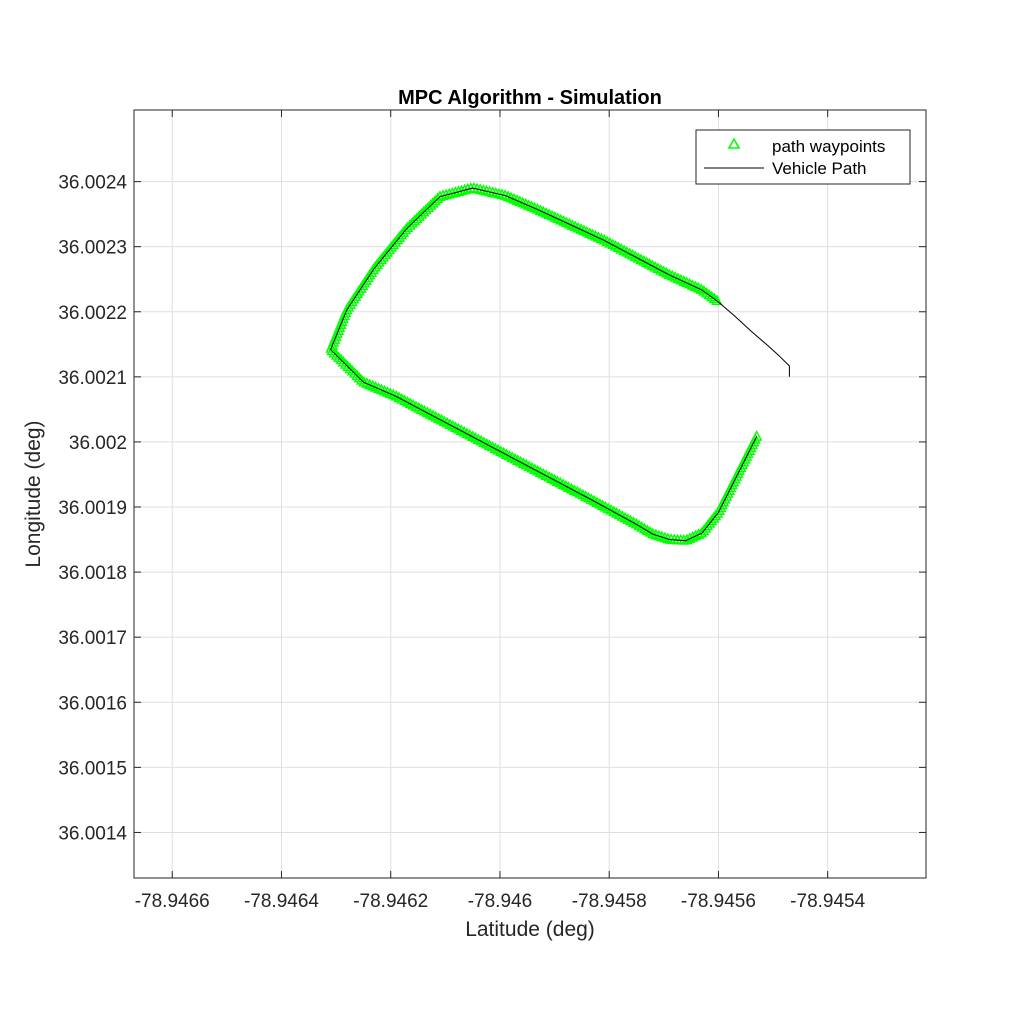 This screenshot has height=1027, width=1023. What do you see at coordinates (172, 901) in the screenshot?
I see `x-tick-label: -78.9466` at bounding box center [172, 901].